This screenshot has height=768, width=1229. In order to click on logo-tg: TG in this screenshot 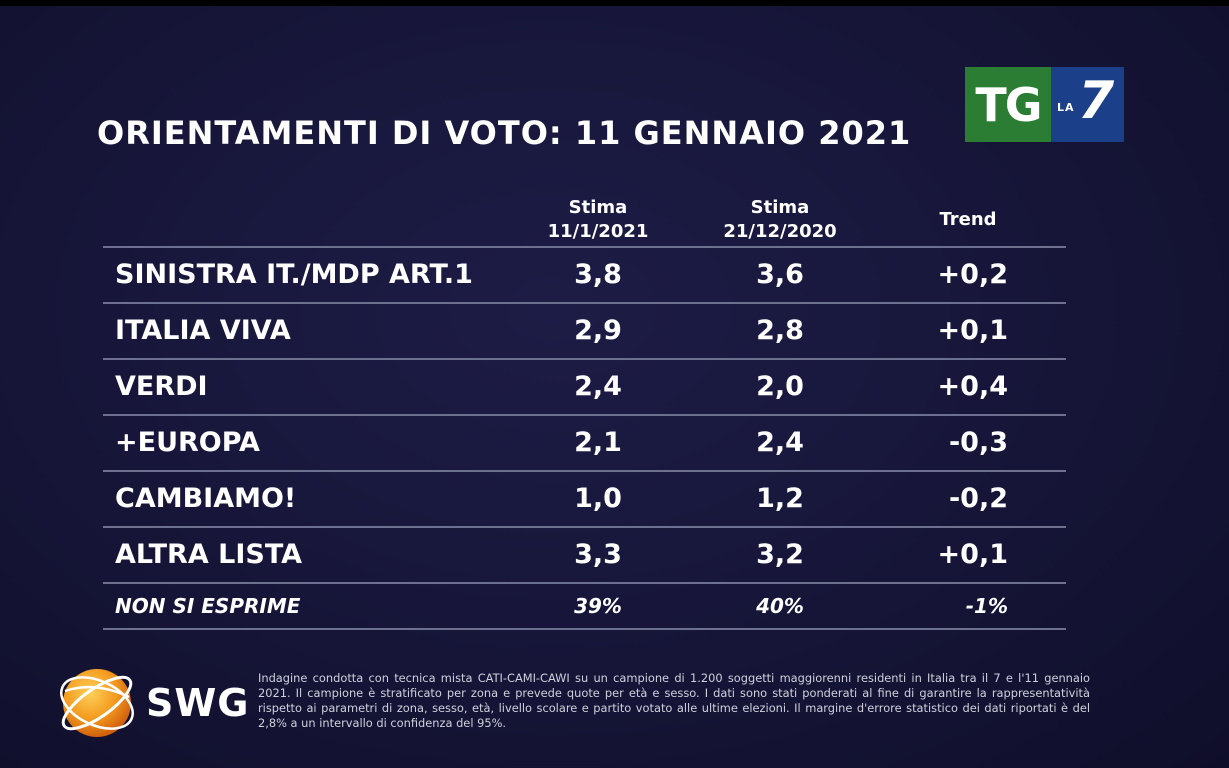, I will do `click(1008, 104)`.